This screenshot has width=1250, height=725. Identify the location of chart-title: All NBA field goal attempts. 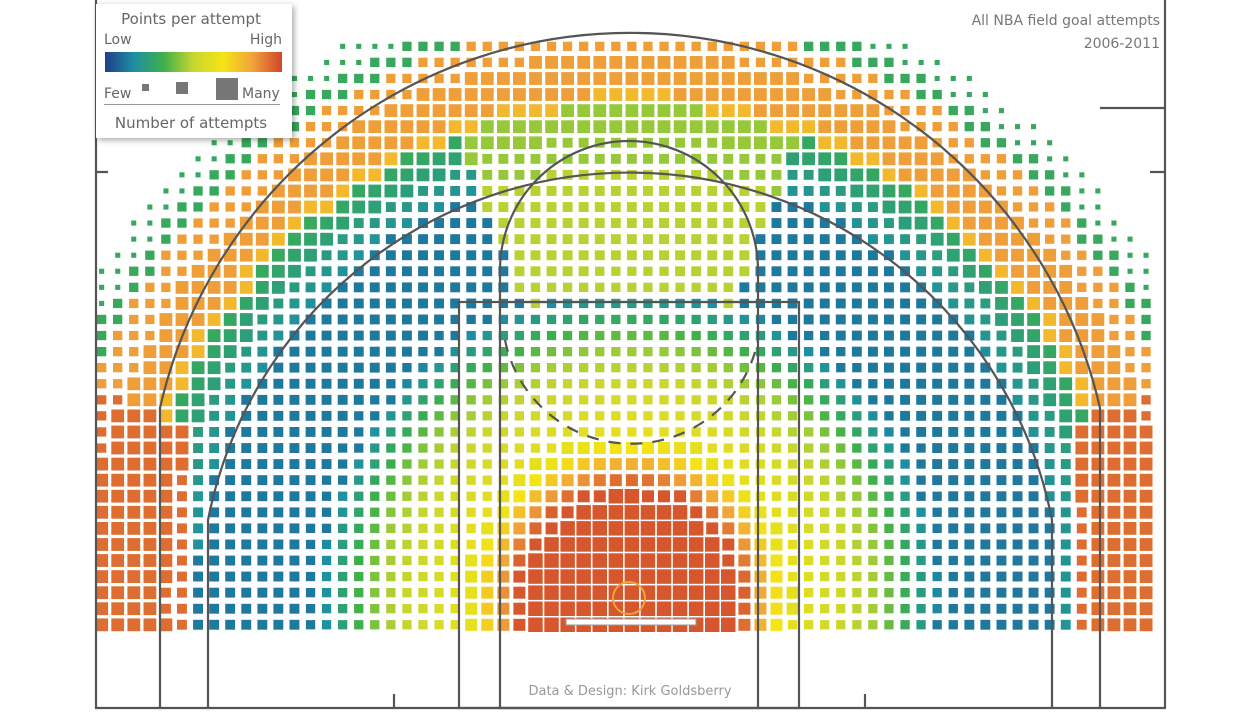
(1065, 21).